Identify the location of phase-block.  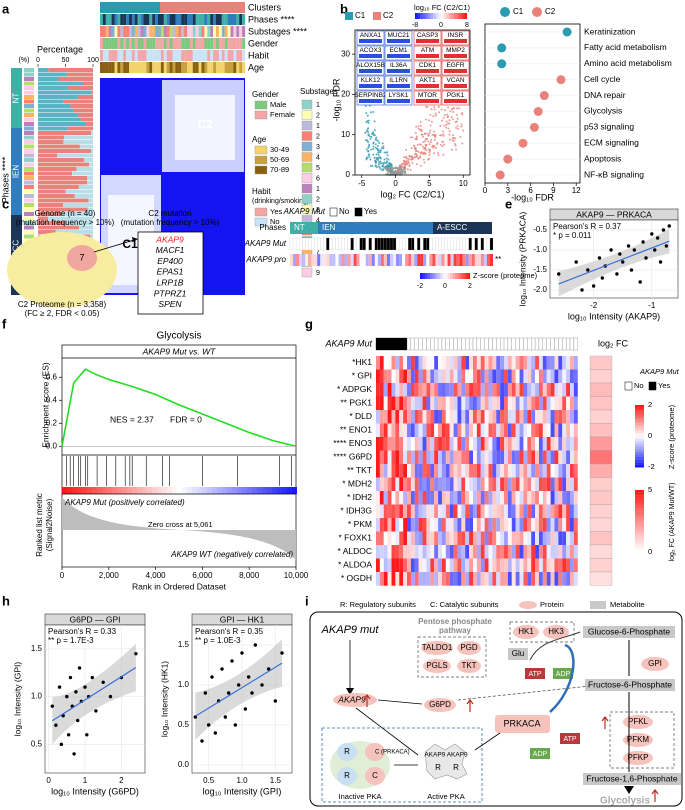
(304, 228).